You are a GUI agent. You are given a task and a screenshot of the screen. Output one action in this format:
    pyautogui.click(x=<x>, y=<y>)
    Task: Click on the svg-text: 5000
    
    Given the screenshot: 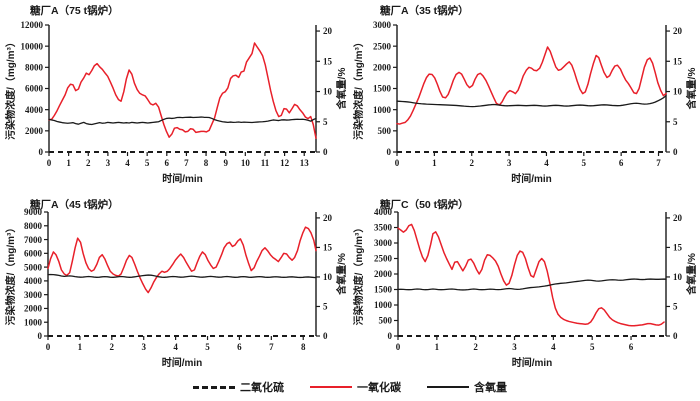 What is the action you would take?
    pyautogui.click(x=33, y=267)
    